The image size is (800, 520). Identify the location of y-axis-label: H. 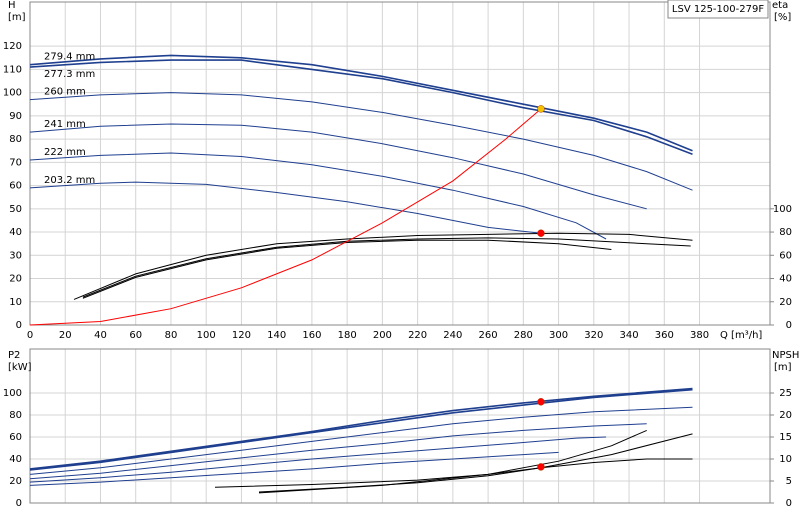
(12, 5).